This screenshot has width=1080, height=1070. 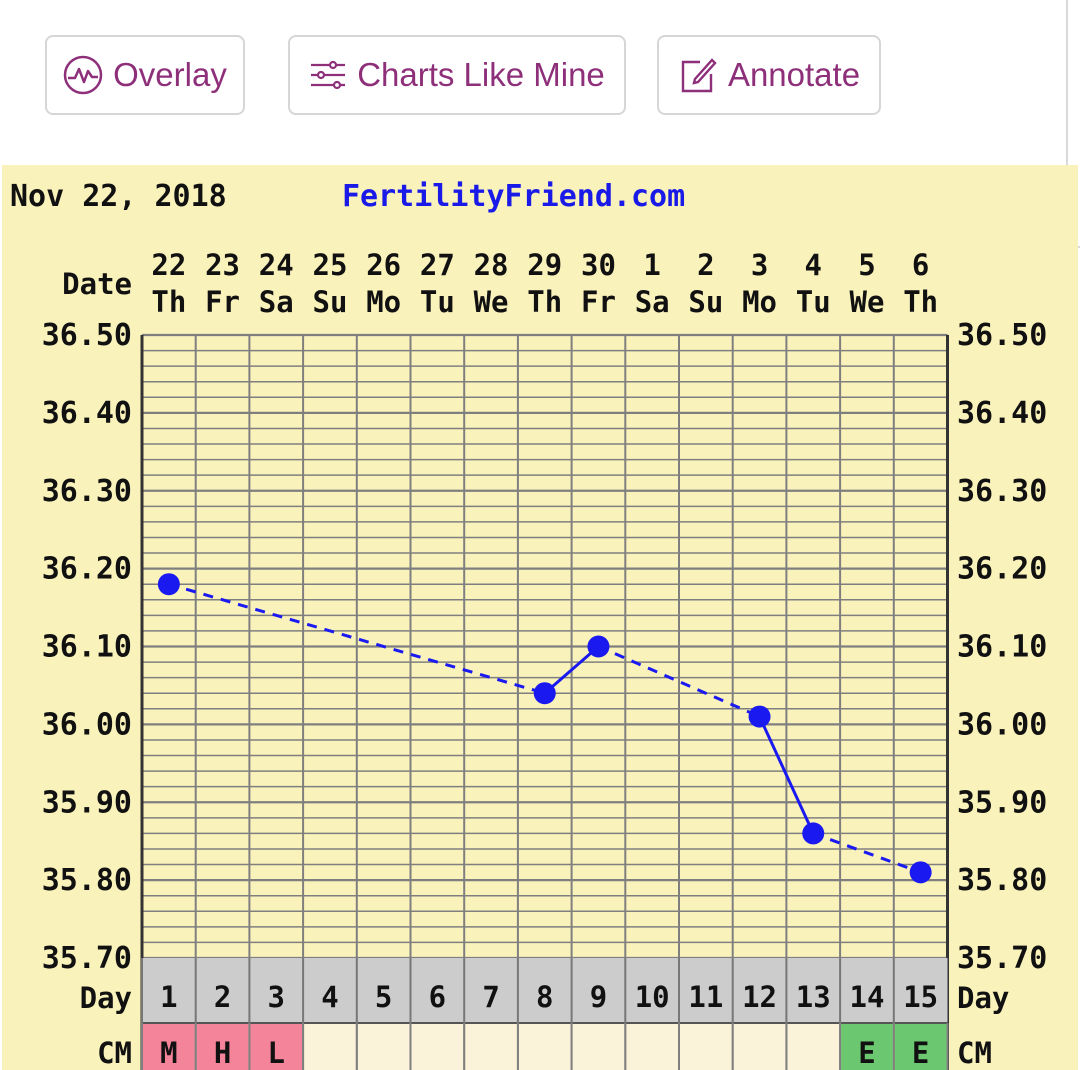 I want to click on date-label: 3, so click(x=759, y=265).